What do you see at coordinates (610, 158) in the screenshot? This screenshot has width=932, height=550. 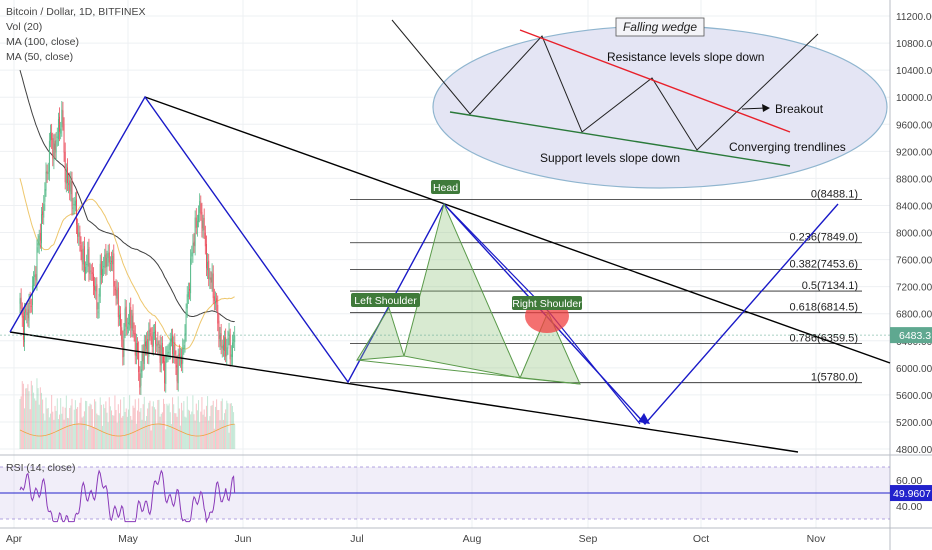 I see `inset-support-text: Support levels slope down` at bounding box center [610, 158].